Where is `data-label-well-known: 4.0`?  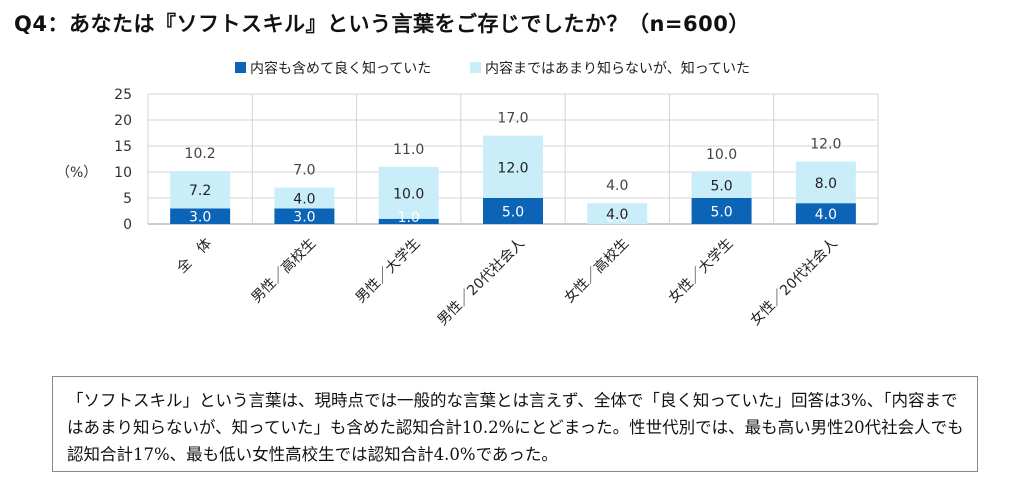
data-label-well-known: 4.0 is located at coordinates (826, 215).